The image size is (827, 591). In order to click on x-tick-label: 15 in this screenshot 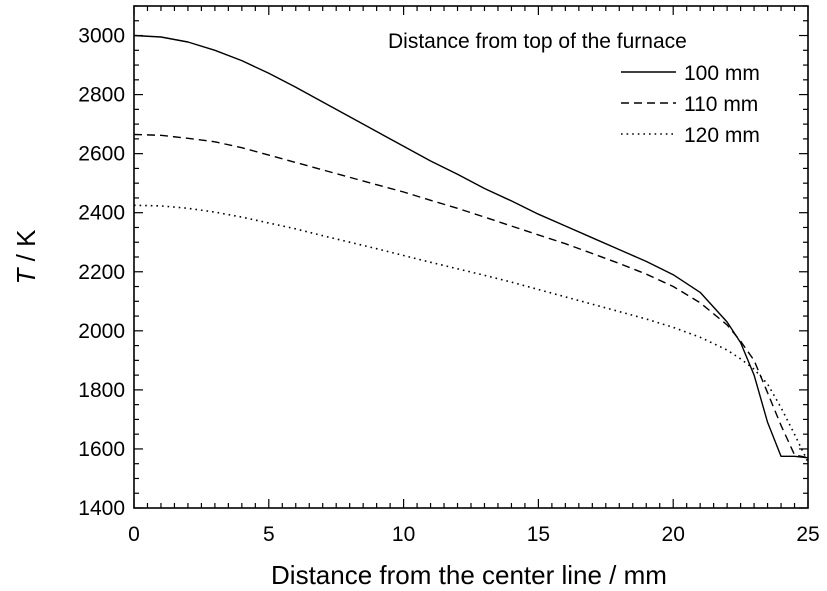, I will do `click(538, 534)`.